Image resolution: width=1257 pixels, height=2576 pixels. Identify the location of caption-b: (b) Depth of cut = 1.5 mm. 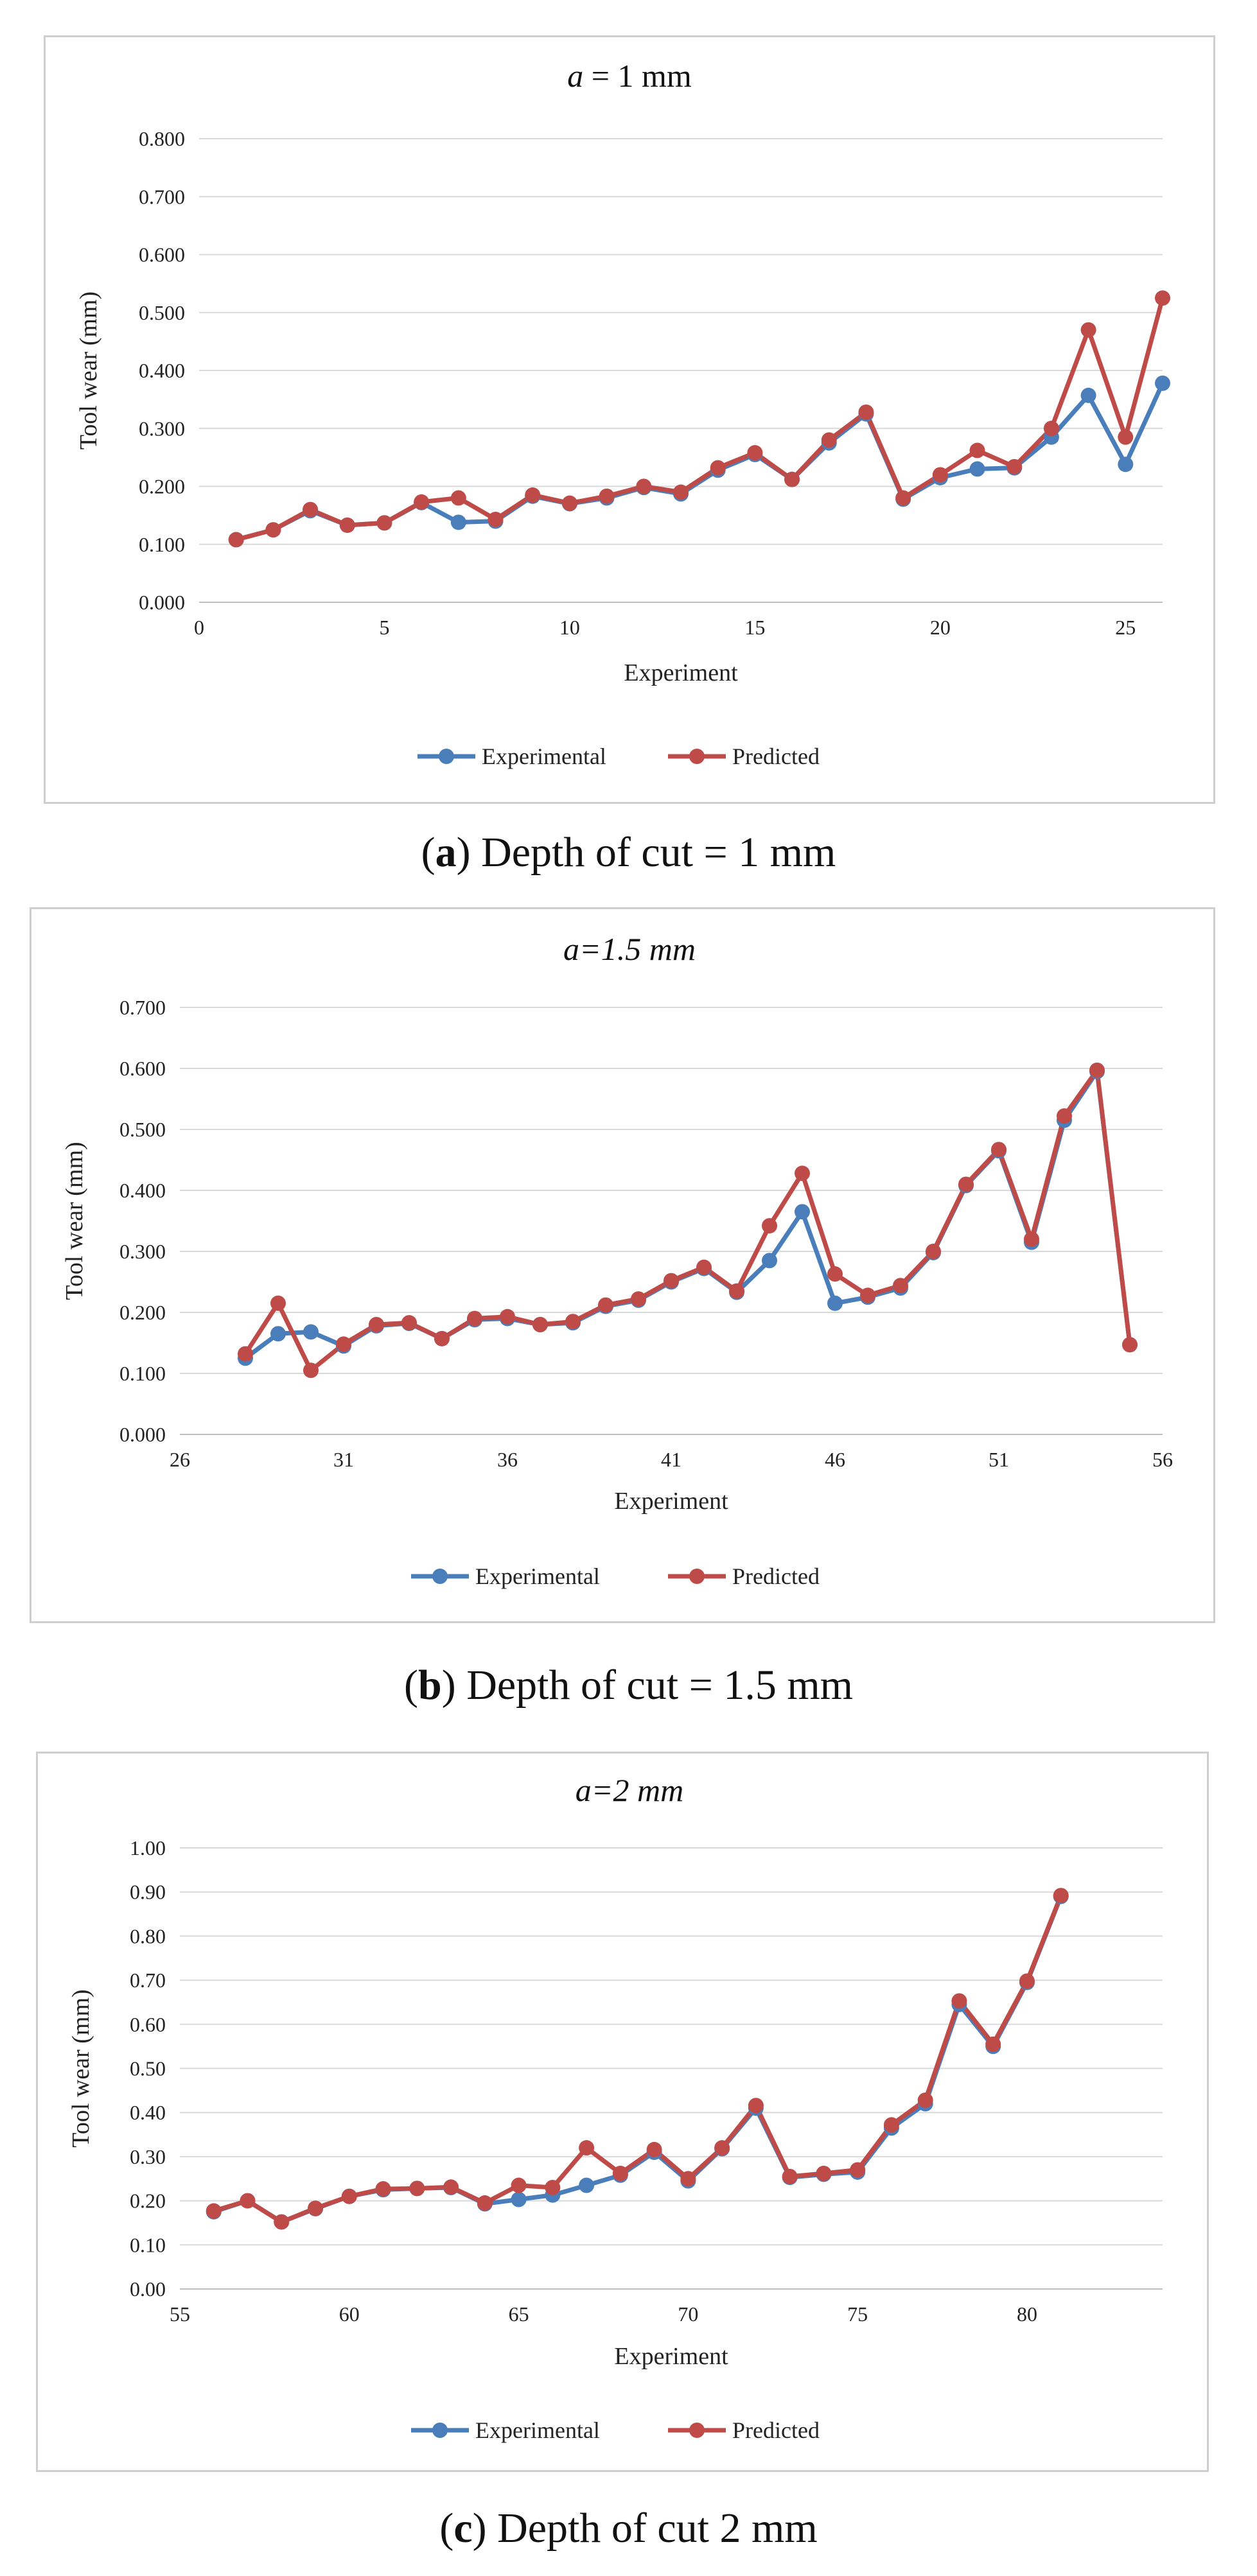
(628, 1685).